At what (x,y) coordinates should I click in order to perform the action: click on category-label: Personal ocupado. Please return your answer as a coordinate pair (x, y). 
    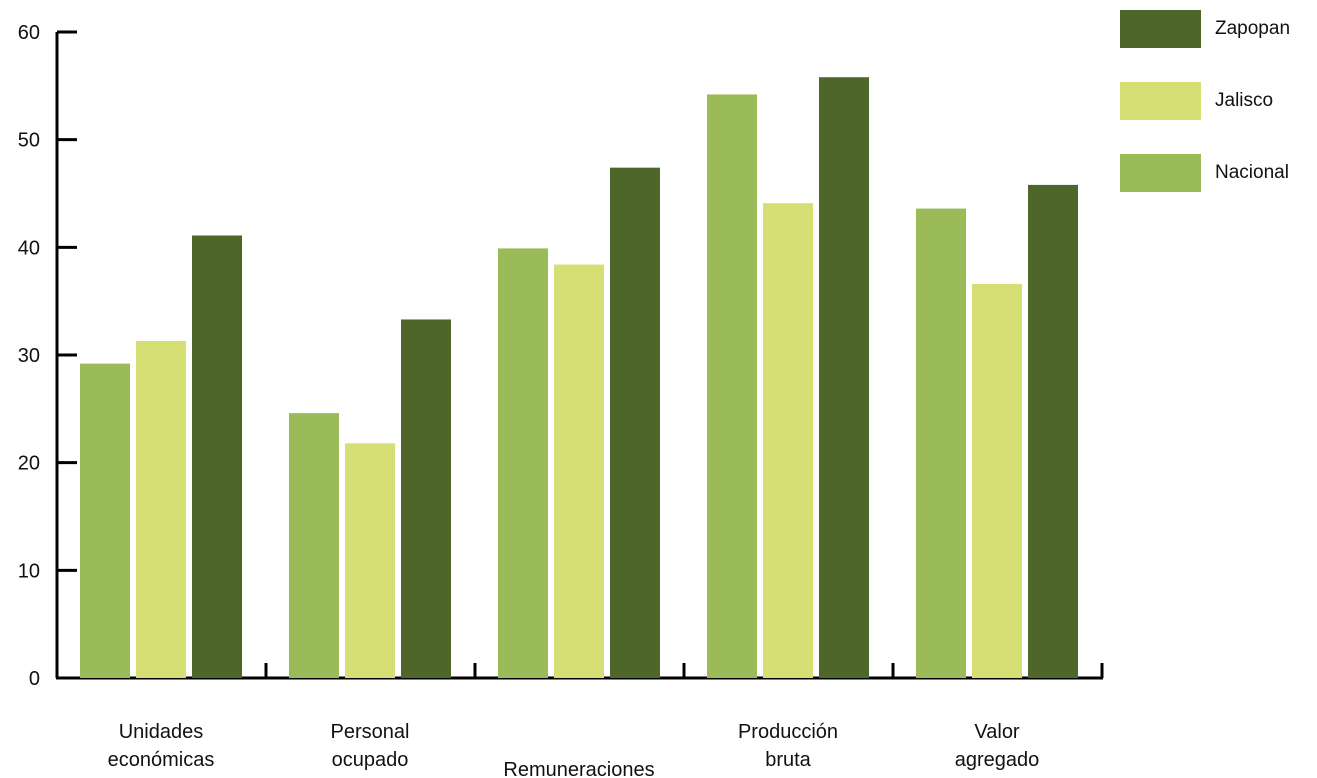
    Looking at the image, I should click on (370, 746).